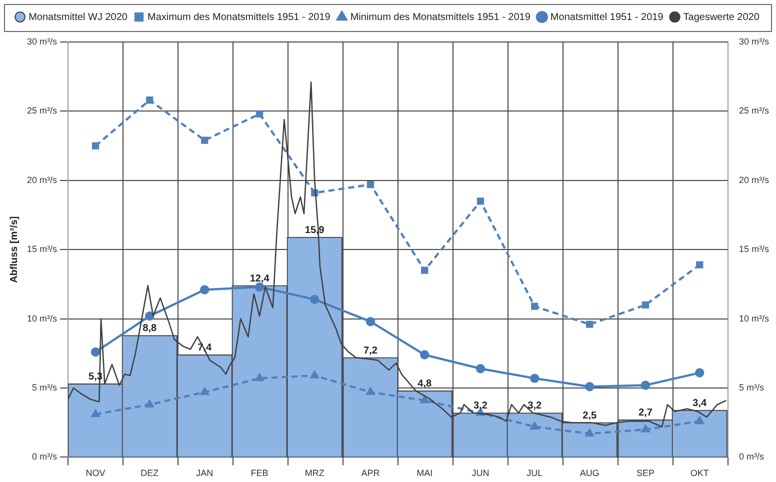 This screenshot has height=482, width=776. Describe the element at coordinates (260, 278) in the screenshot. I see `data-label: 12,4` at that location.